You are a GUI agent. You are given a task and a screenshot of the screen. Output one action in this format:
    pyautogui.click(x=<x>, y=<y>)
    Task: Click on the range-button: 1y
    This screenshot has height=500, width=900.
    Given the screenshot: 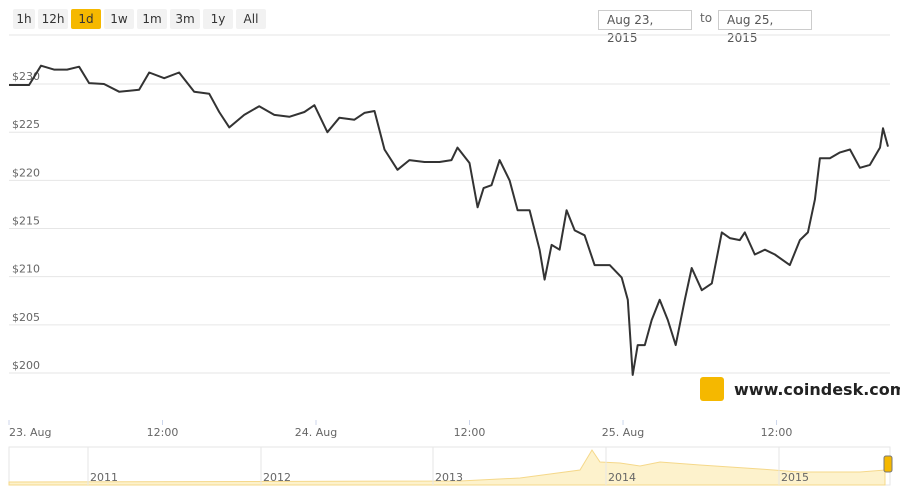 What is the action you would take?
    pyautogui.click(x=218, y=19)
    